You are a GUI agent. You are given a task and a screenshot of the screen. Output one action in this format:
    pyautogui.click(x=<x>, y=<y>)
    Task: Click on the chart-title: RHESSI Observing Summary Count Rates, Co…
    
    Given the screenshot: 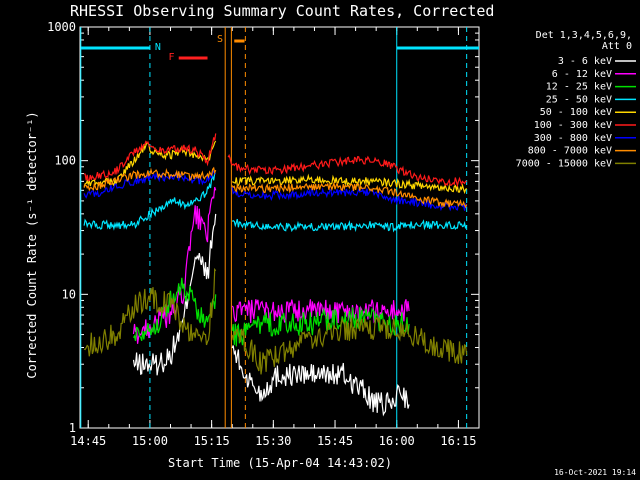 What is the action you would take?
    pyautogui.click(x=282, y=11)
    